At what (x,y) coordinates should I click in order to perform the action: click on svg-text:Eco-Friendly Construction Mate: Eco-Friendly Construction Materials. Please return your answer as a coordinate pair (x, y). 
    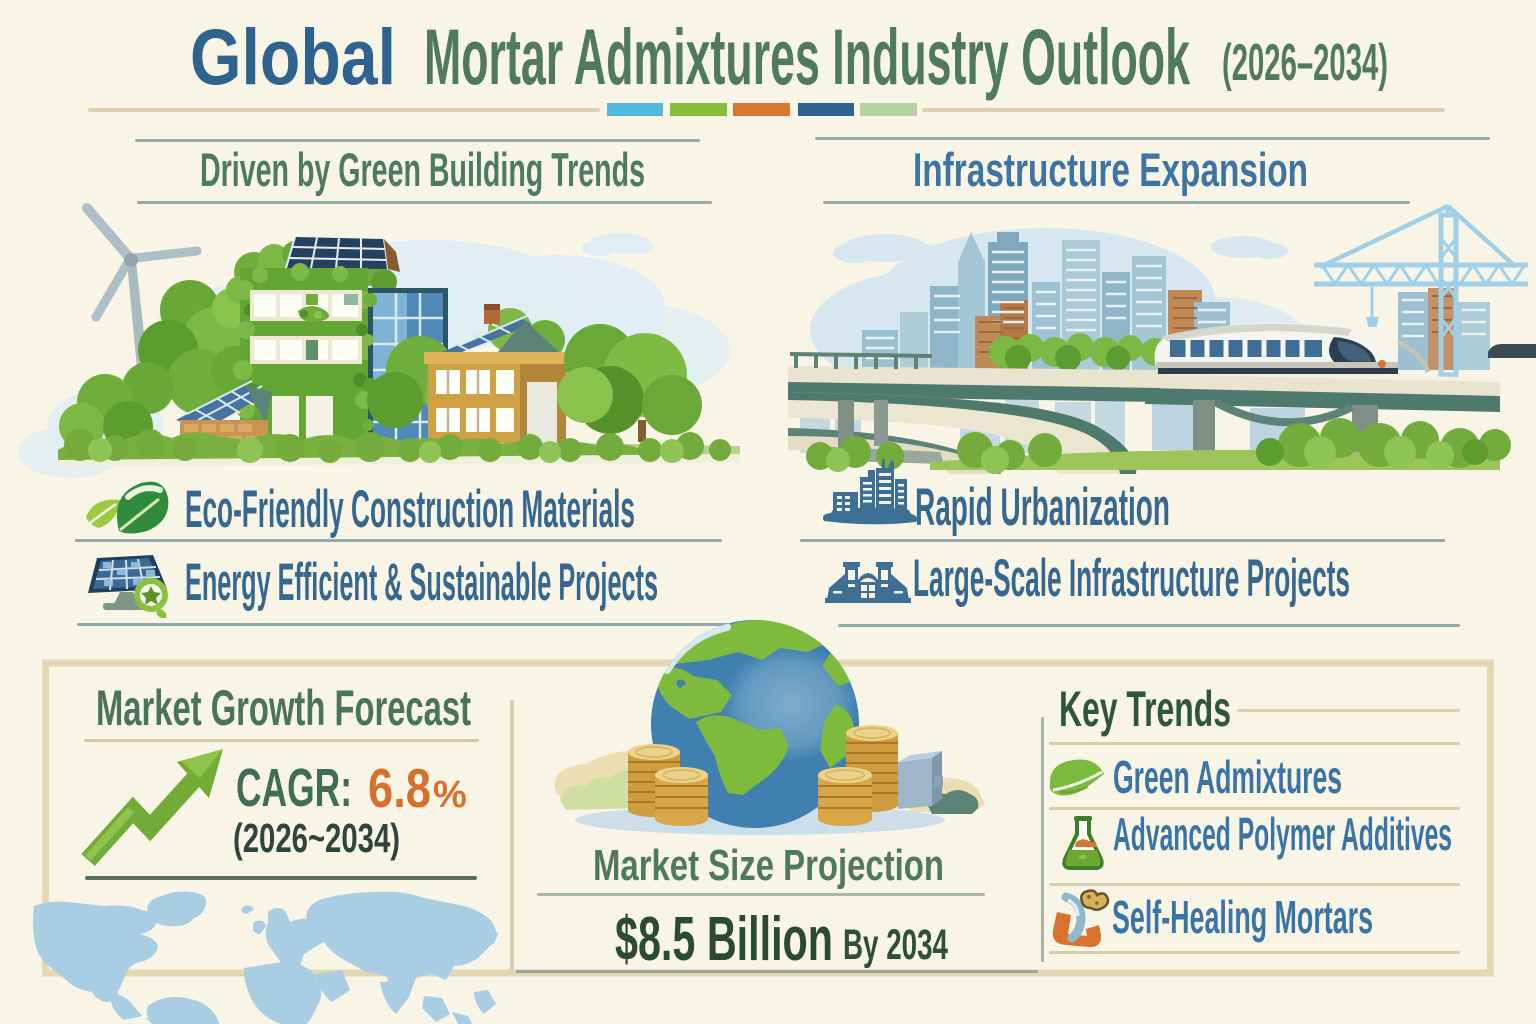
    Looking at the image, I should click on (410, 509).